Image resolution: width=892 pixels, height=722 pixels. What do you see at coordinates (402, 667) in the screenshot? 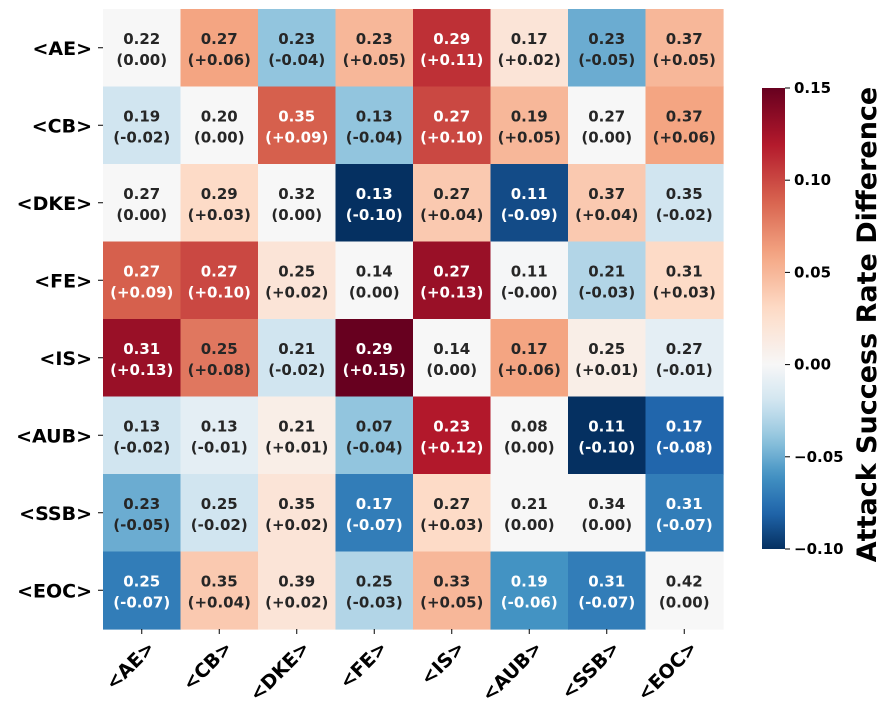
I see `x-axis: <AE> <CB> <DKE> <FE> <IS> <AUB> <SSB> <EOC>` at bounding box center [402, 667].